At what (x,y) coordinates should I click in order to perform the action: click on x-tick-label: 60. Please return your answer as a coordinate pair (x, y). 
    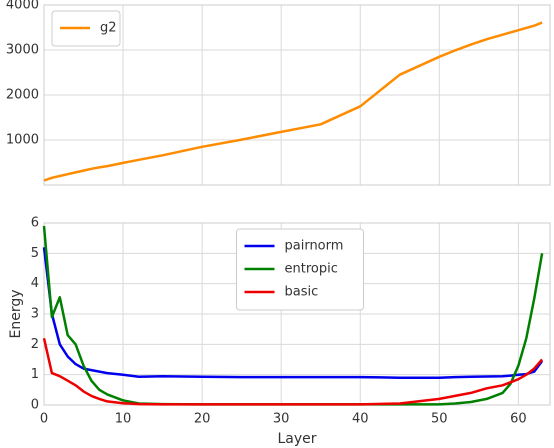
    Looking at the image, I should click on (518, 419).